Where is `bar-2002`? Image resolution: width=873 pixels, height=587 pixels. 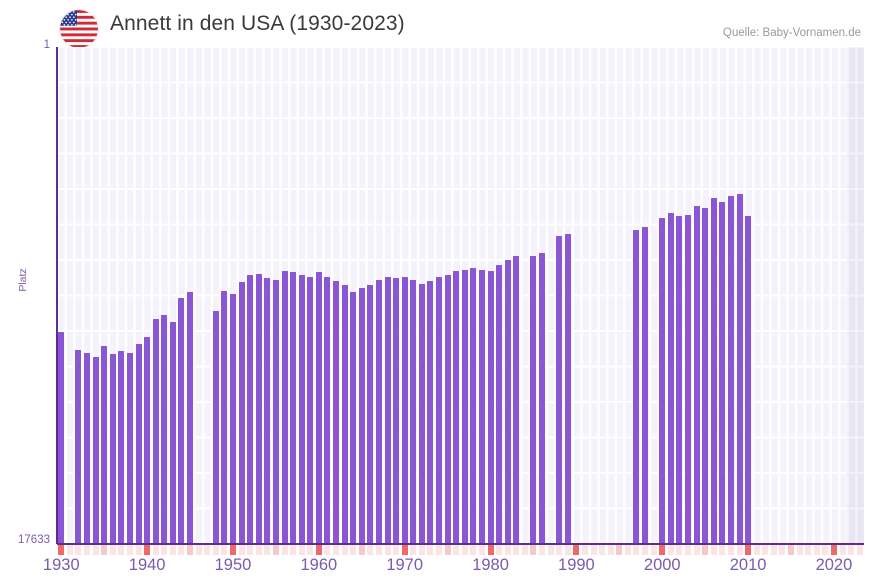
bar-2002 is located at coordinates (679, 380).